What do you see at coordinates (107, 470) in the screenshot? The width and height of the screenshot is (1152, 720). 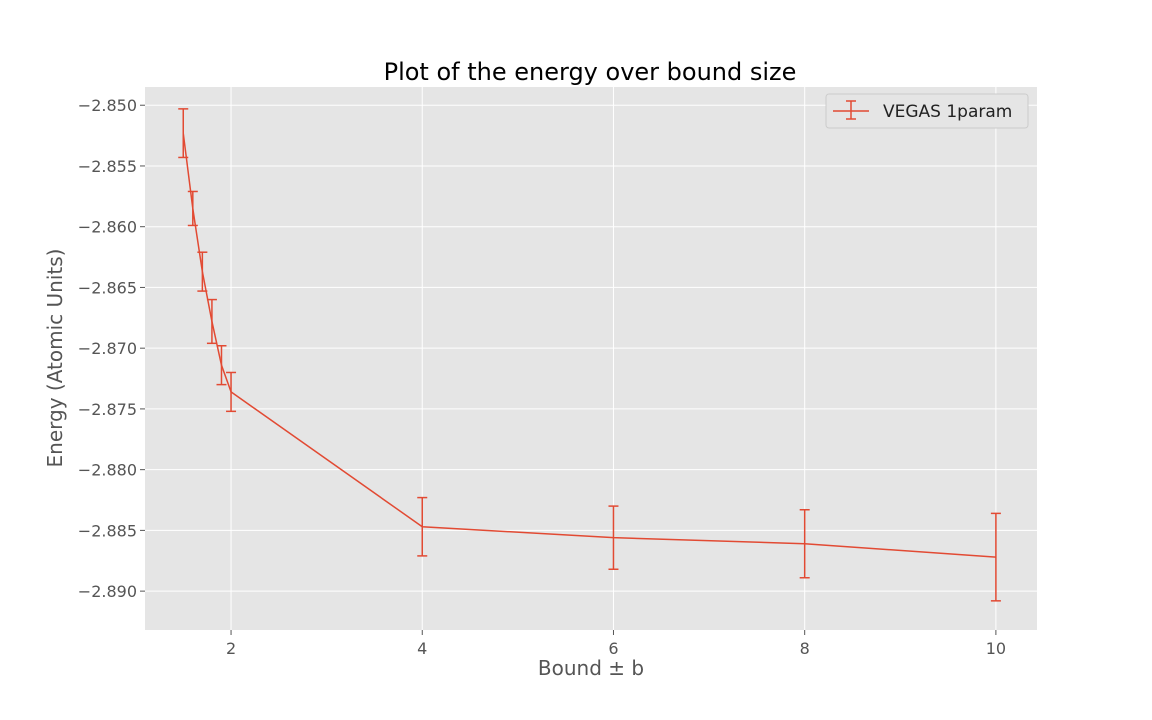 I see `y-tick-label: −2.880` at bounding box center [107, 470].